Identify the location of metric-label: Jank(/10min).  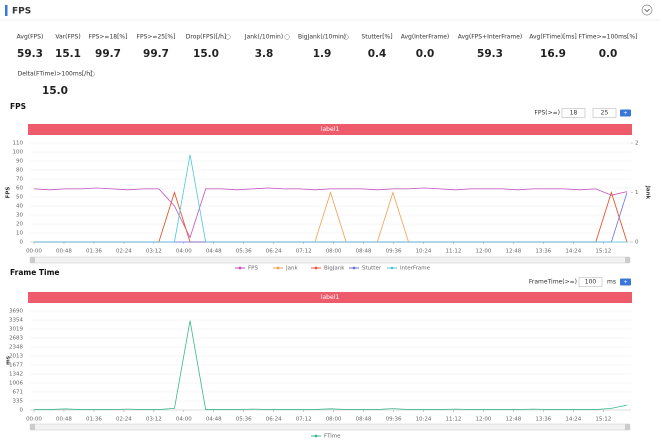
(263, 37).